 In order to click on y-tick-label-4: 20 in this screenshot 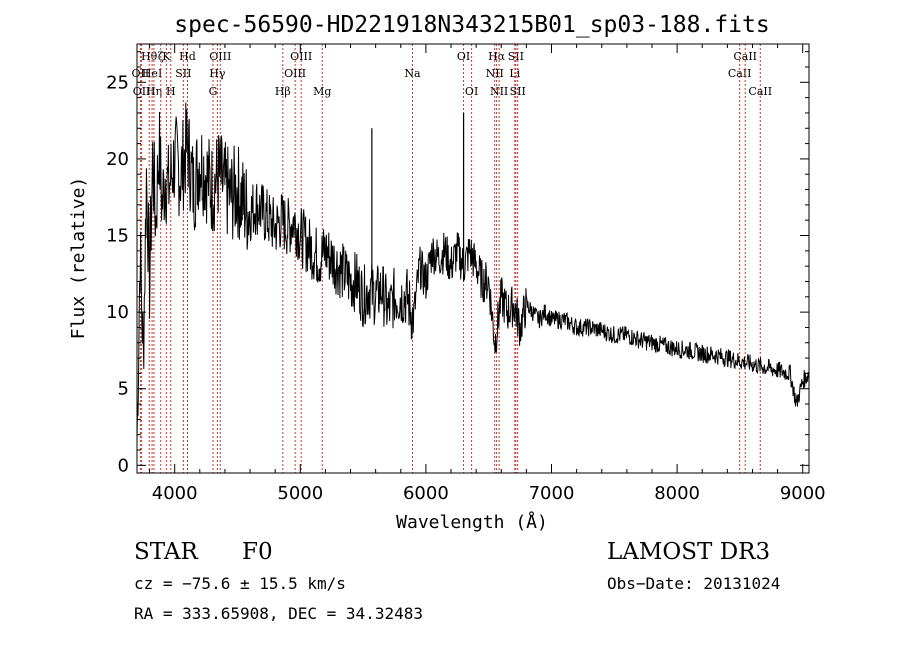, I will do `click(117, 159)`.